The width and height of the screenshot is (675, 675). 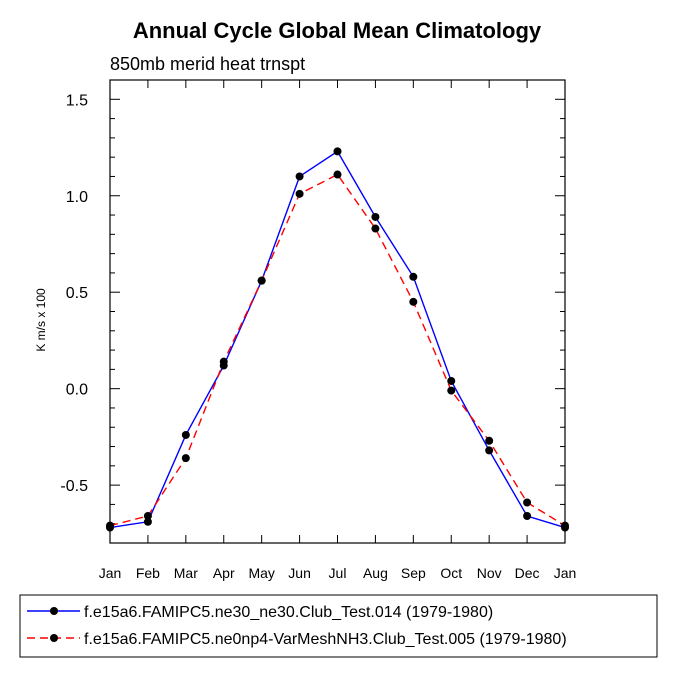 I want to click on y-tick-label: -0.5, so click(x=74, y=486).